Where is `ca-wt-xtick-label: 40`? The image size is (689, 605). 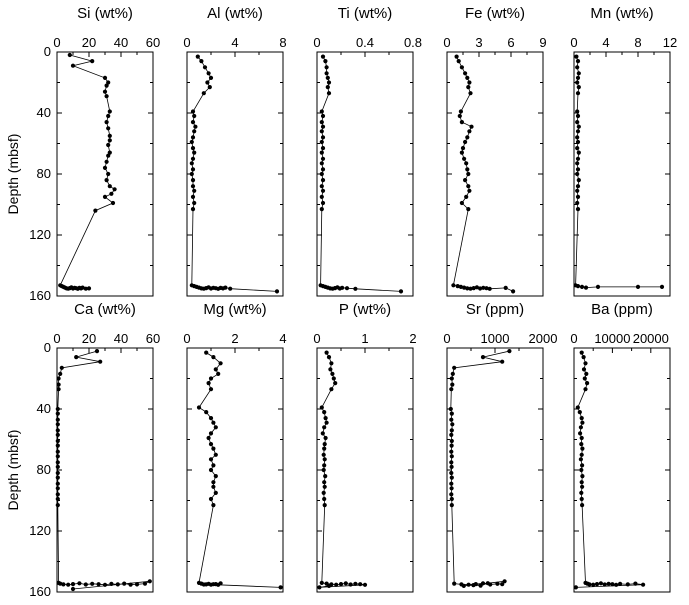 ca-wt-xtick-label: 40 is located at coordinates (121, 338).